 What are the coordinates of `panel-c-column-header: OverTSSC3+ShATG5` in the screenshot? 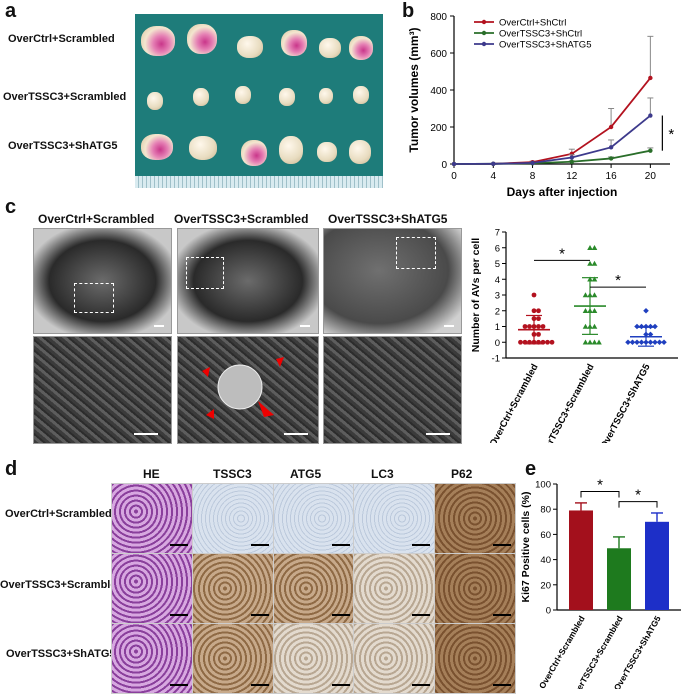 It's located at (388, 219).